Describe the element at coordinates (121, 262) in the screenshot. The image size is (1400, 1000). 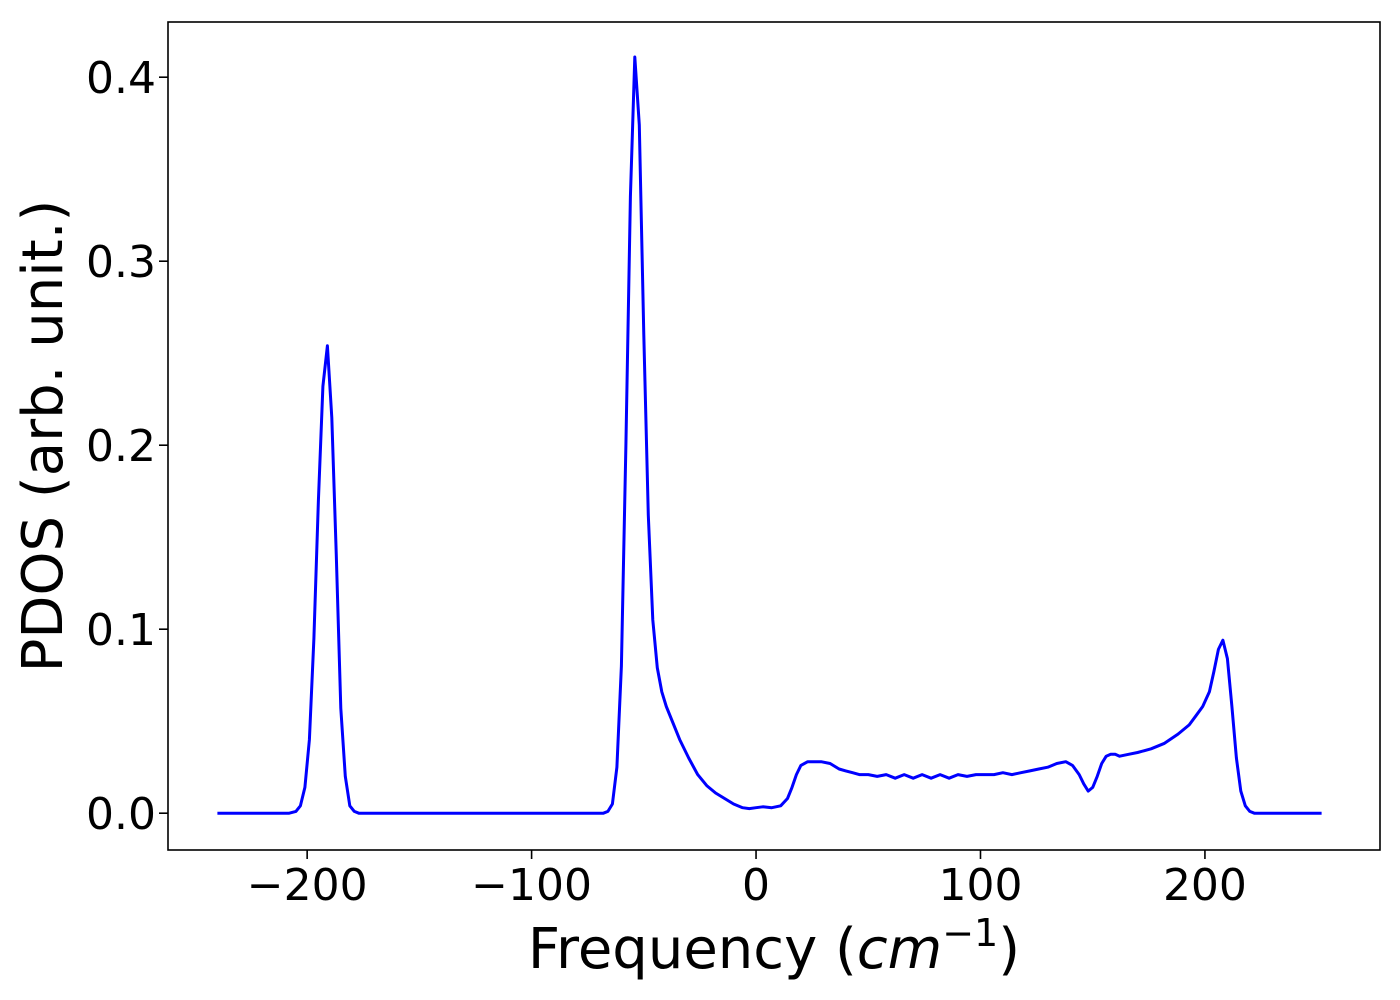
I see `y-tick-label: 0.3` at that location.